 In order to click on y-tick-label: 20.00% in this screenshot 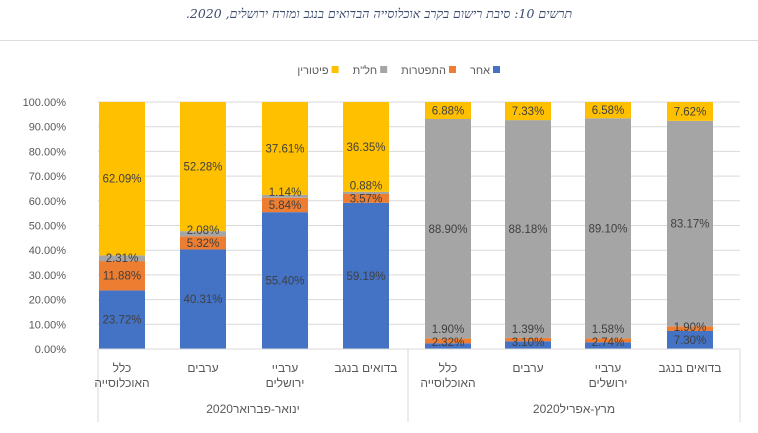, I will do `click(48, 301)`.